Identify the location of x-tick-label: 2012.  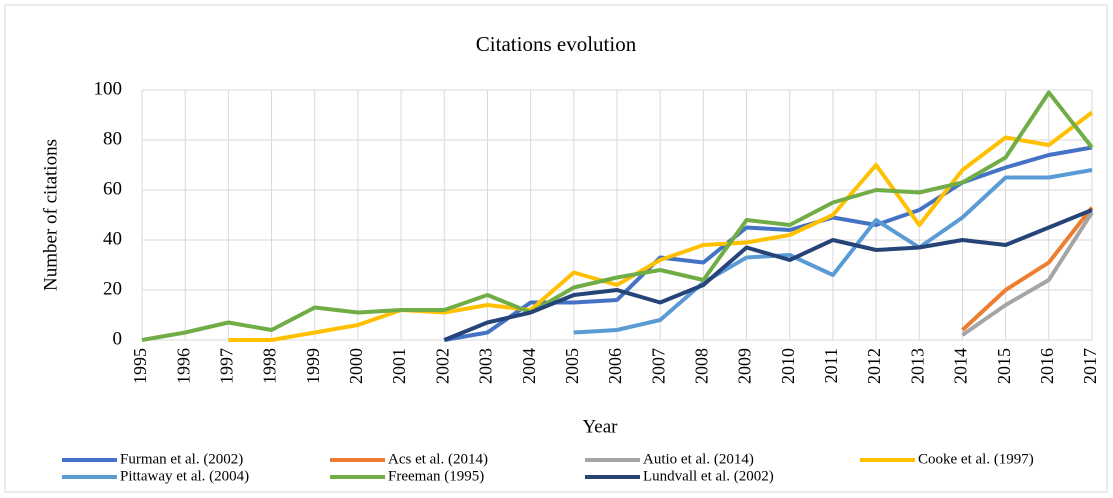
(874, 366).